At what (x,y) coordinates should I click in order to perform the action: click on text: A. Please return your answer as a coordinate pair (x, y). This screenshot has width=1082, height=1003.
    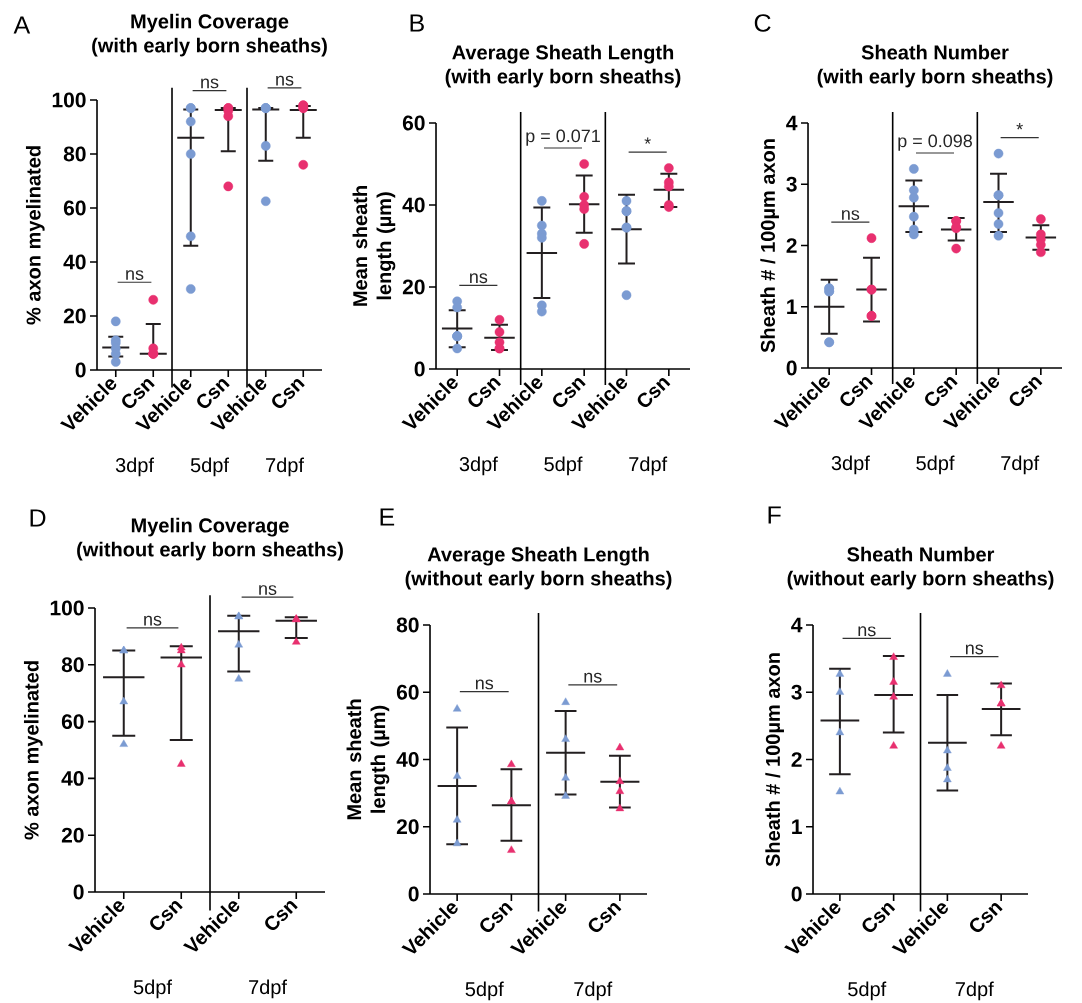
    Looking at the image, I should click on (22, 25).